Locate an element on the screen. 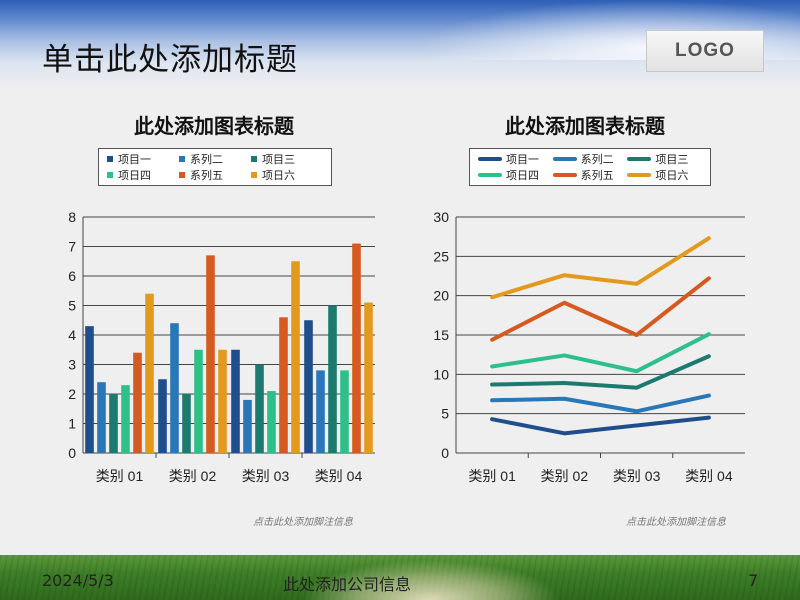 This screenshot has width=800, height=600. y-tick-label: 30 is located at coordinates (441, 217).